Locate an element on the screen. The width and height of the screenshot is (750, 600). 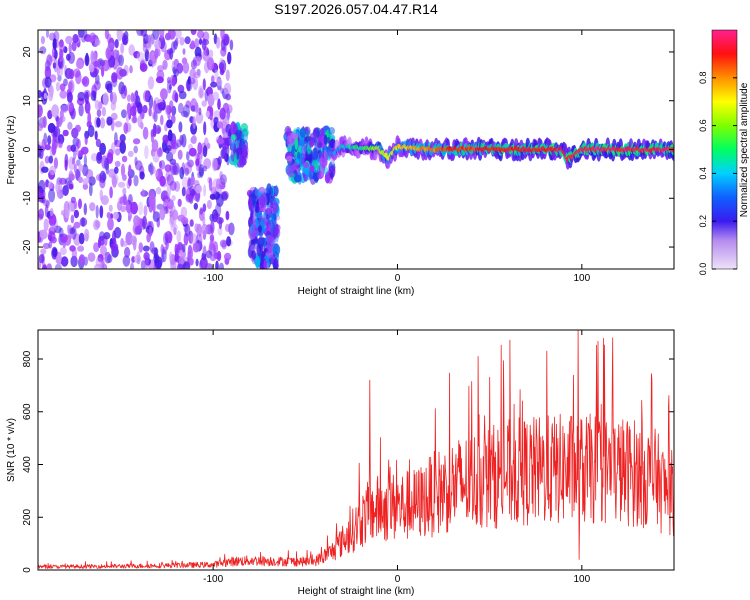
y-tick-label: 20 is located at coordinates (27, 52).